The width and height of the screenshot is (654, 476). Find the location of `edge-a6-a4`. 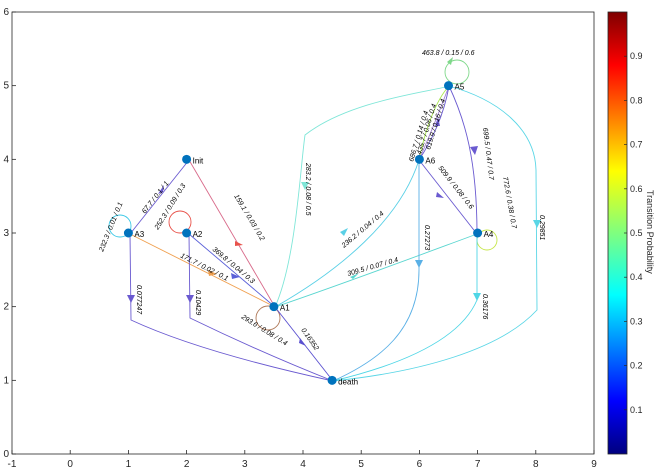

edge-a6-a4 is located at coordinates (448, 197).